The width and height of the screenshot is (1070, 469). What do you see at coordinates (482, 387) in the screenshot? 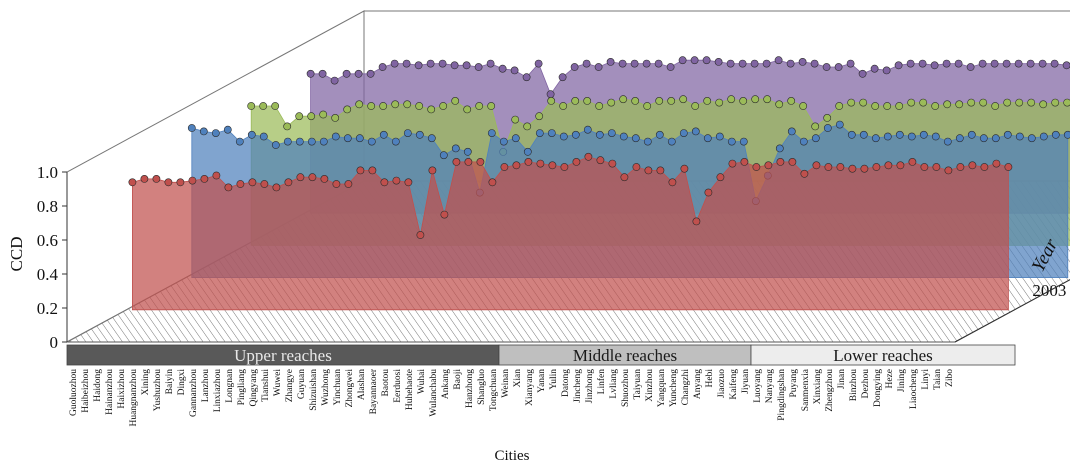
I see `city-label: Shangluo` at bounding box center [482, 387].